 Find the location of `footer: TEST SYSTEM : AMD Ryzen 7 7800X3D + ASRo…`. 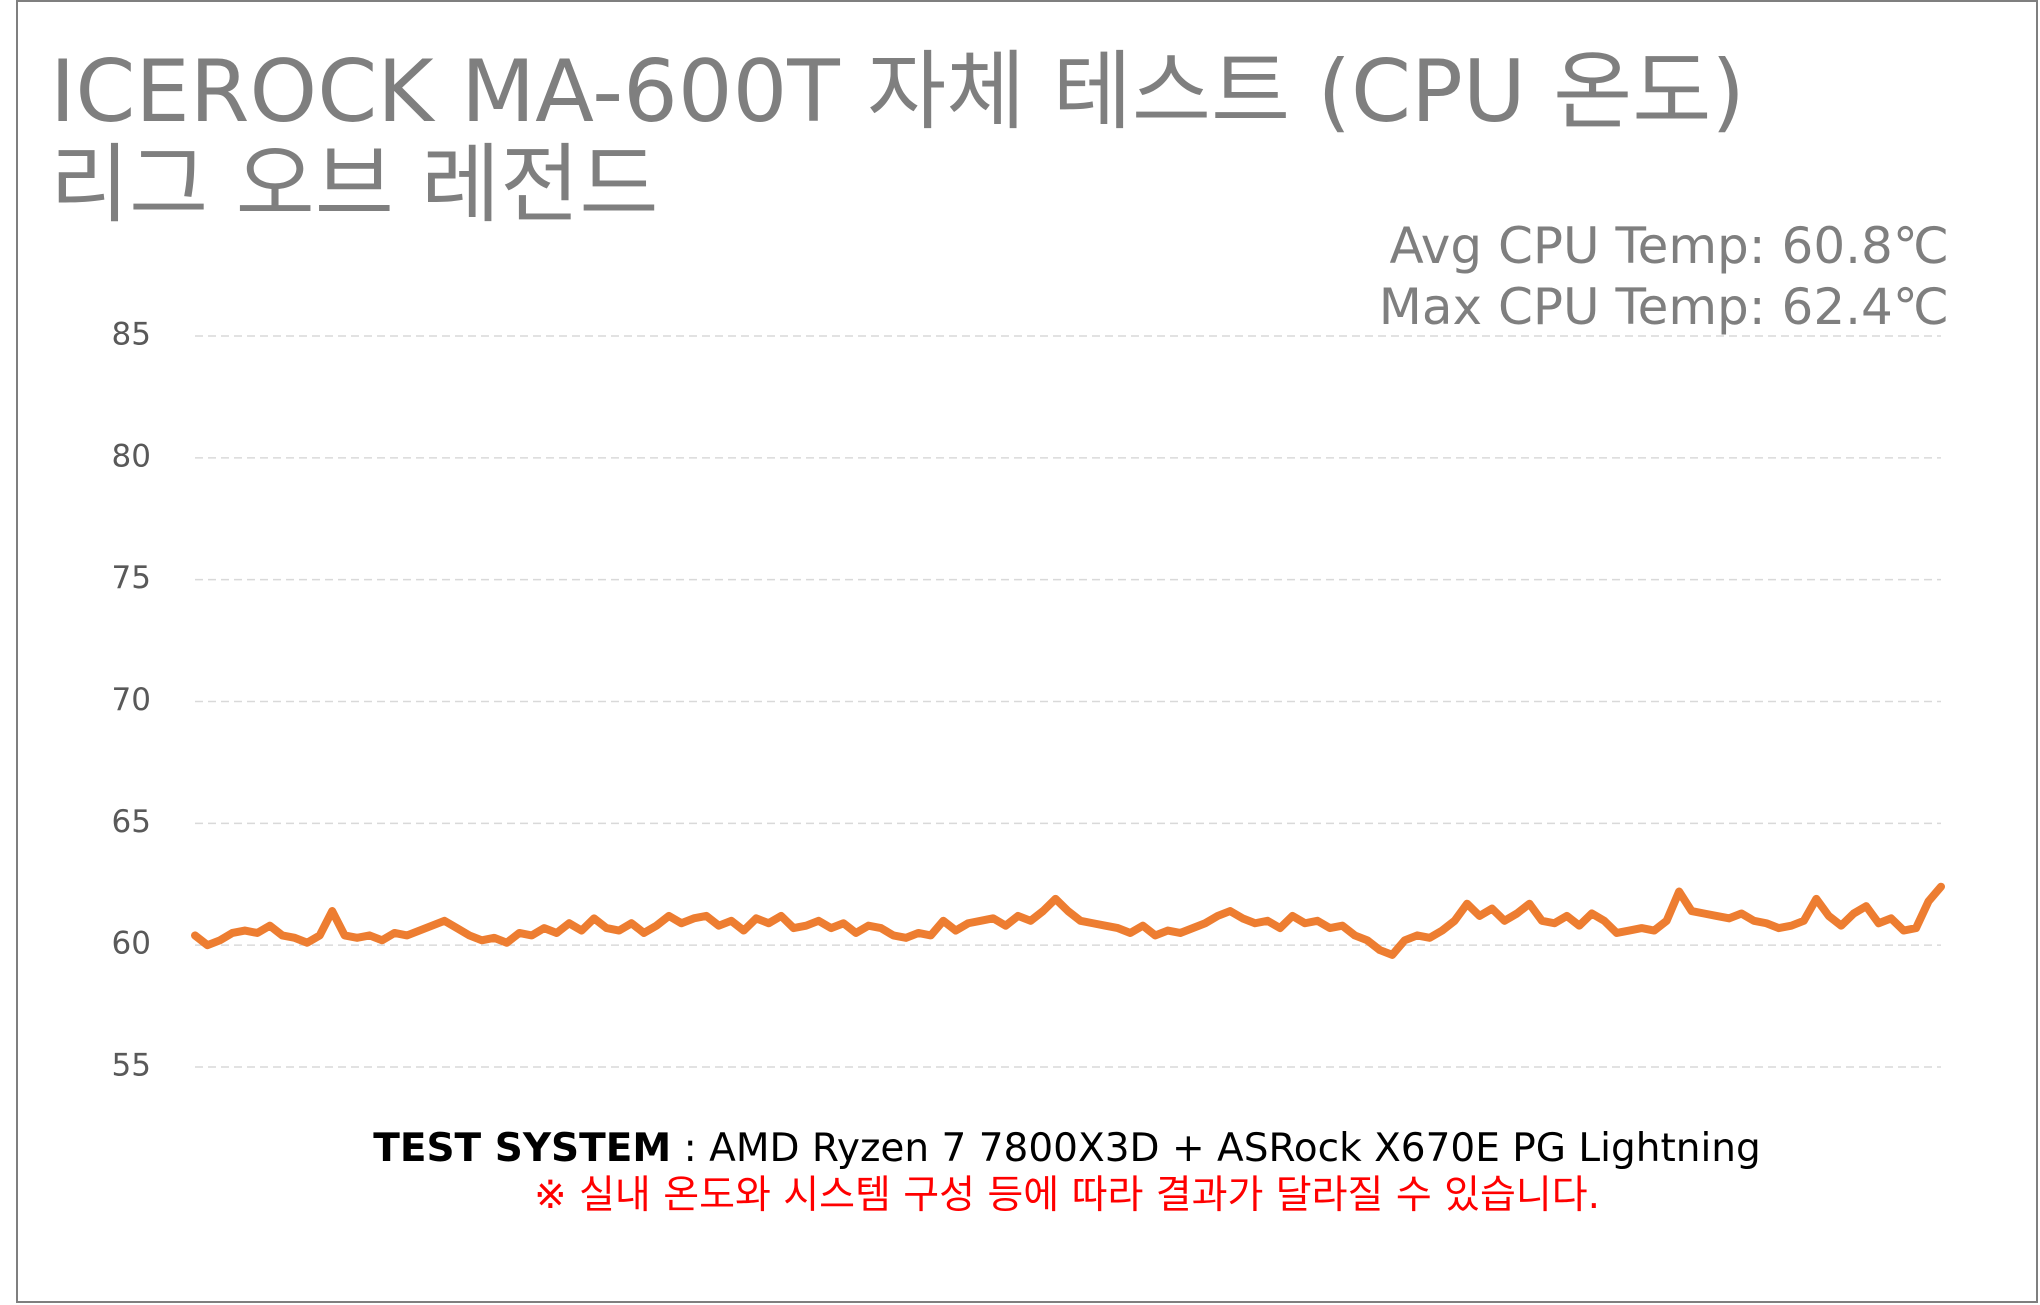

footer: TEST SYSTEM : AMD Ryzen 7 7800X3D + ASRo… is located at coordinates (1067, 1148).